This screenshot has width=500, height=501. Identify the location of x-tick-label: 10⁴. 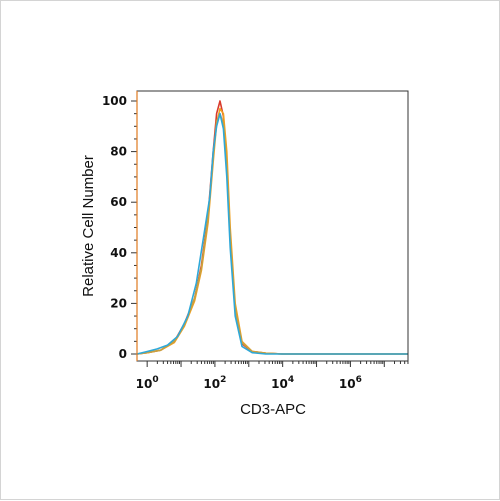
(282, 383).